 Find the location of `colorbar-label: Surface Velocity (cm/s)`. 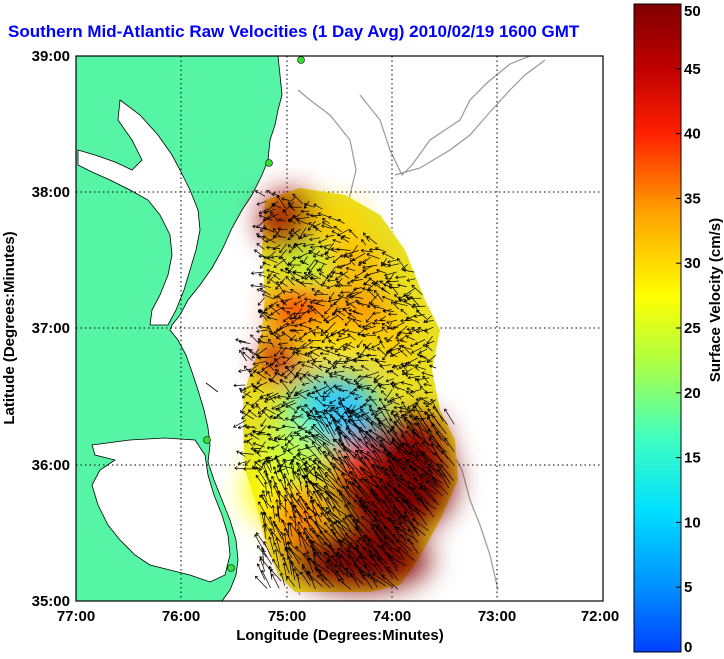

colorbar-label: Surface Velocity (cm/s) is located at coordinates (715, 300).